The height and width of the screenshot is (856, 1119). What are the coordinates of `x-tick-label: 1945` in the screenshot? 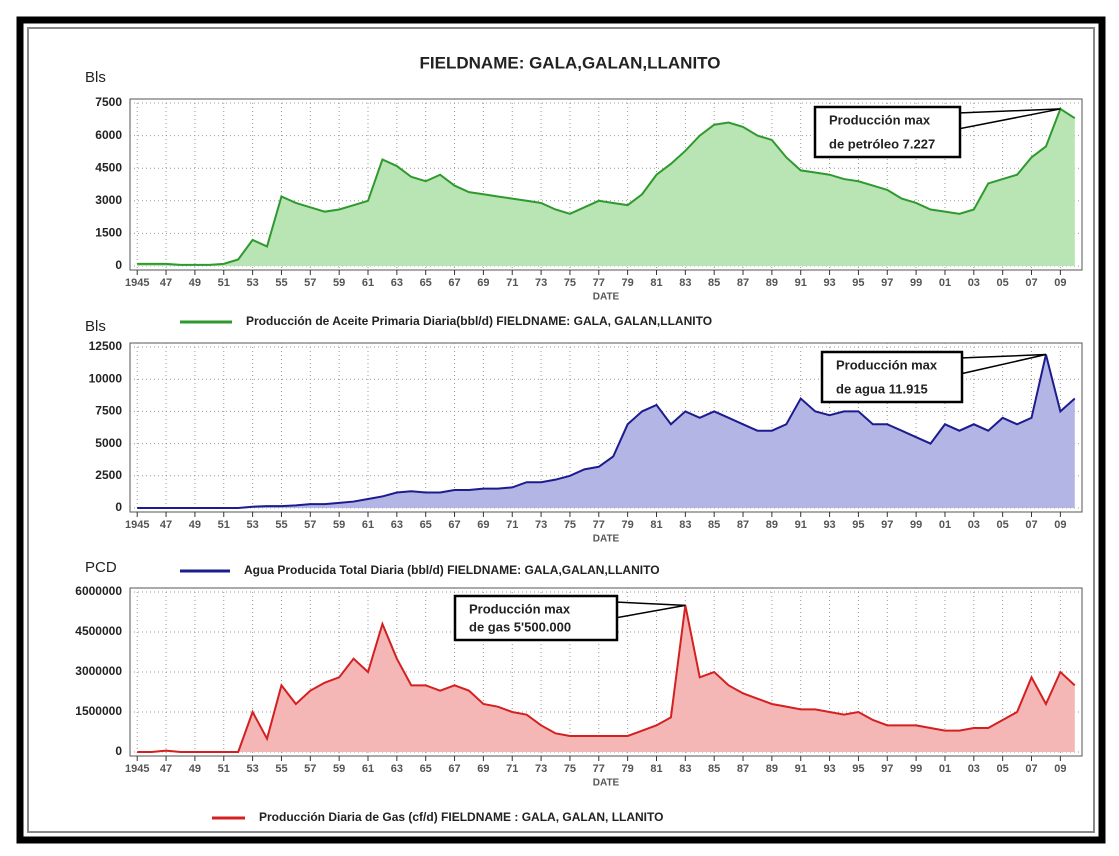 It's located at (137, 283).